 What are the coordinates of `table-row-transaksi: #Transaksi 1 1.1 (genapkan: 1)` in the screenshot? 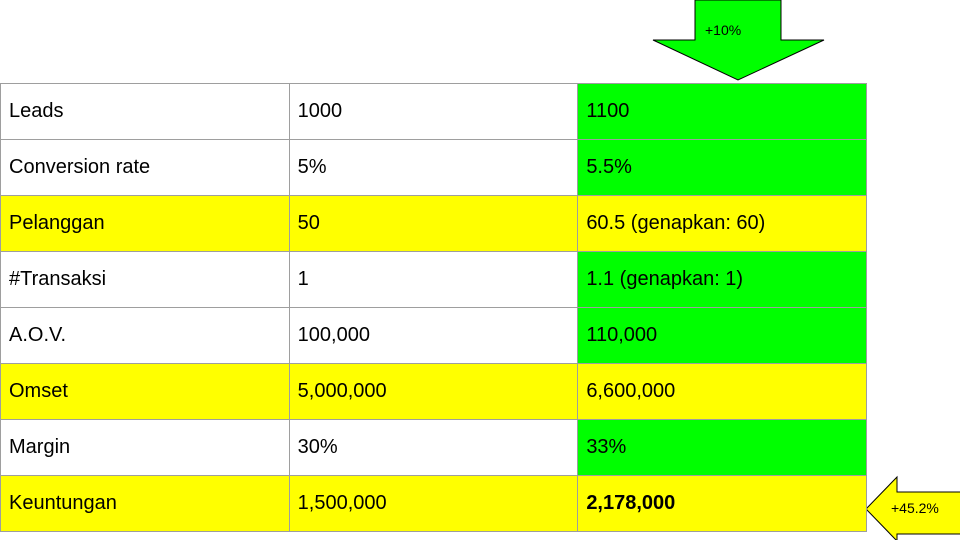 It's located at (433, 279).